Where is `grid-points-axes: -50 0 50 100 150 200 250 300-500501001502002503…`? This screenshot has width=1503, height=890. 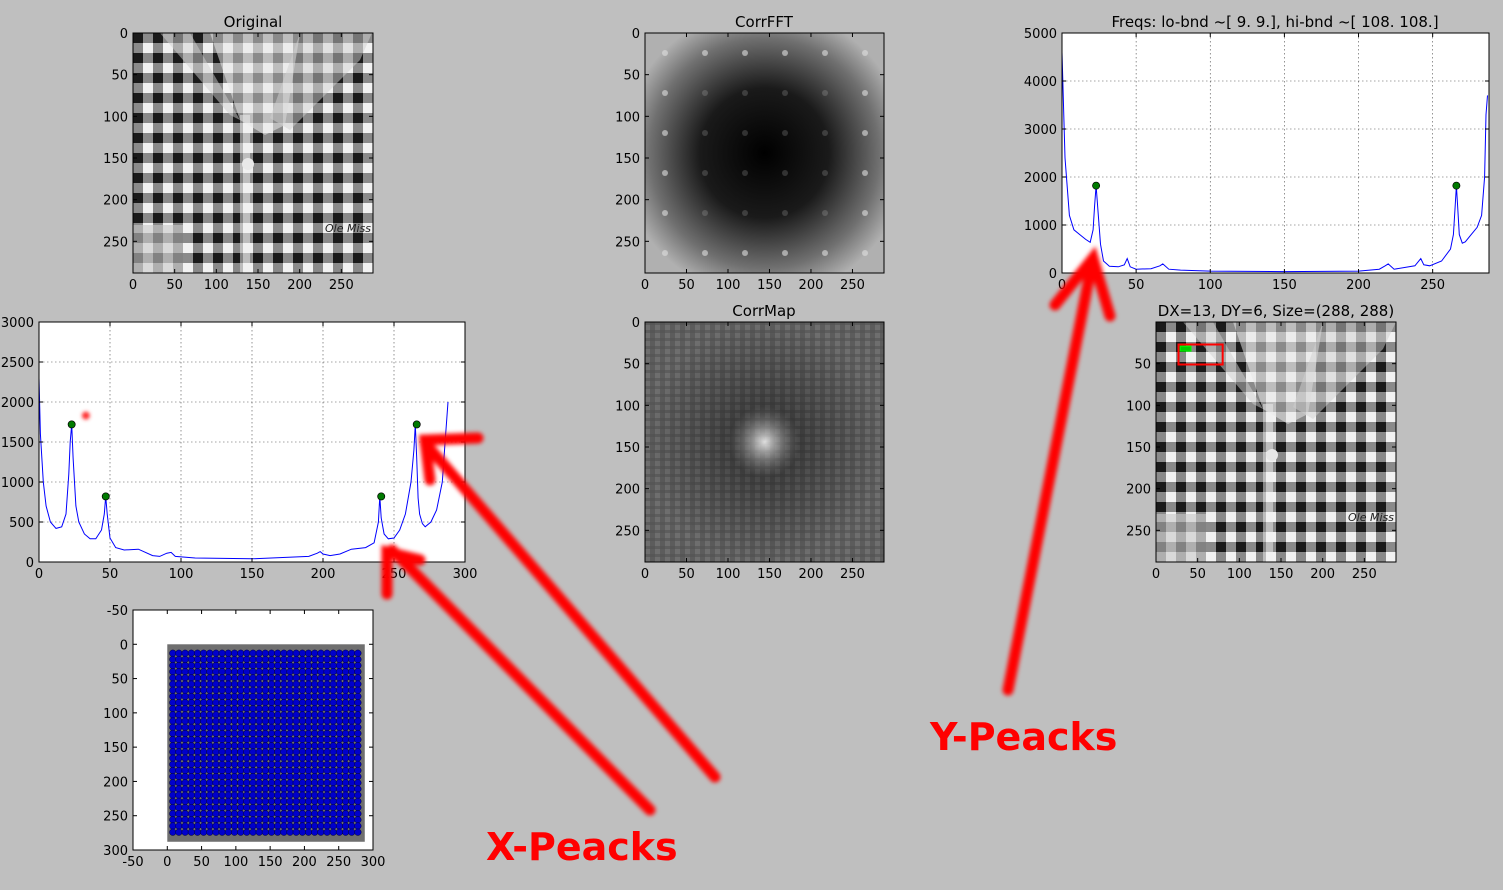
grid-points-axes: -50 0 50 100 150 200 250 300-500501001502002503… is located at coordinates (244, 737).